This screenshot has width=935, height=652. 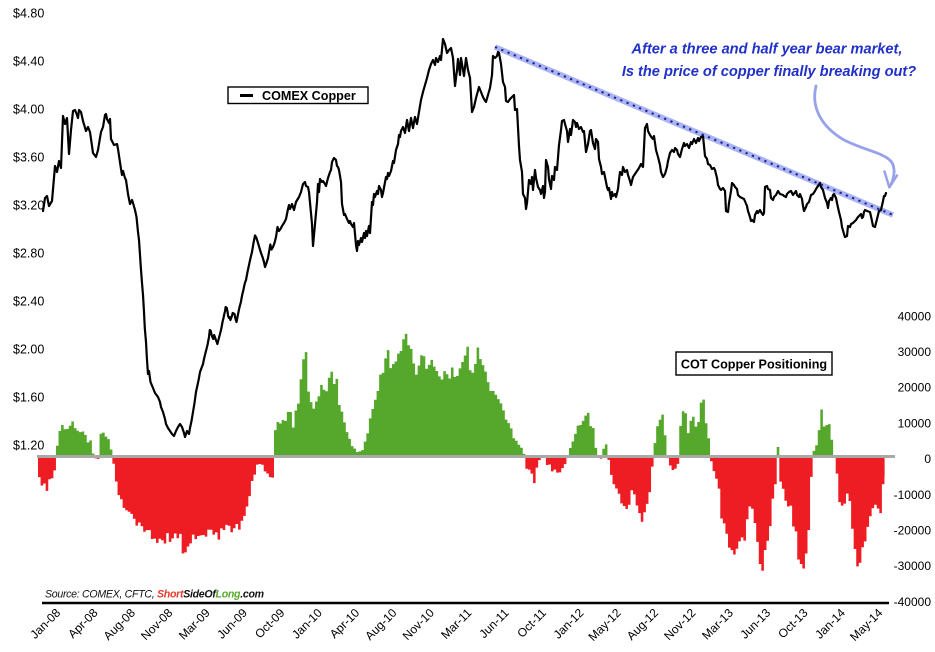 What do you see at coordinates (913, 566) in the screenshot?
I see `svg-text: -30000` at bounding box center [913, 566].